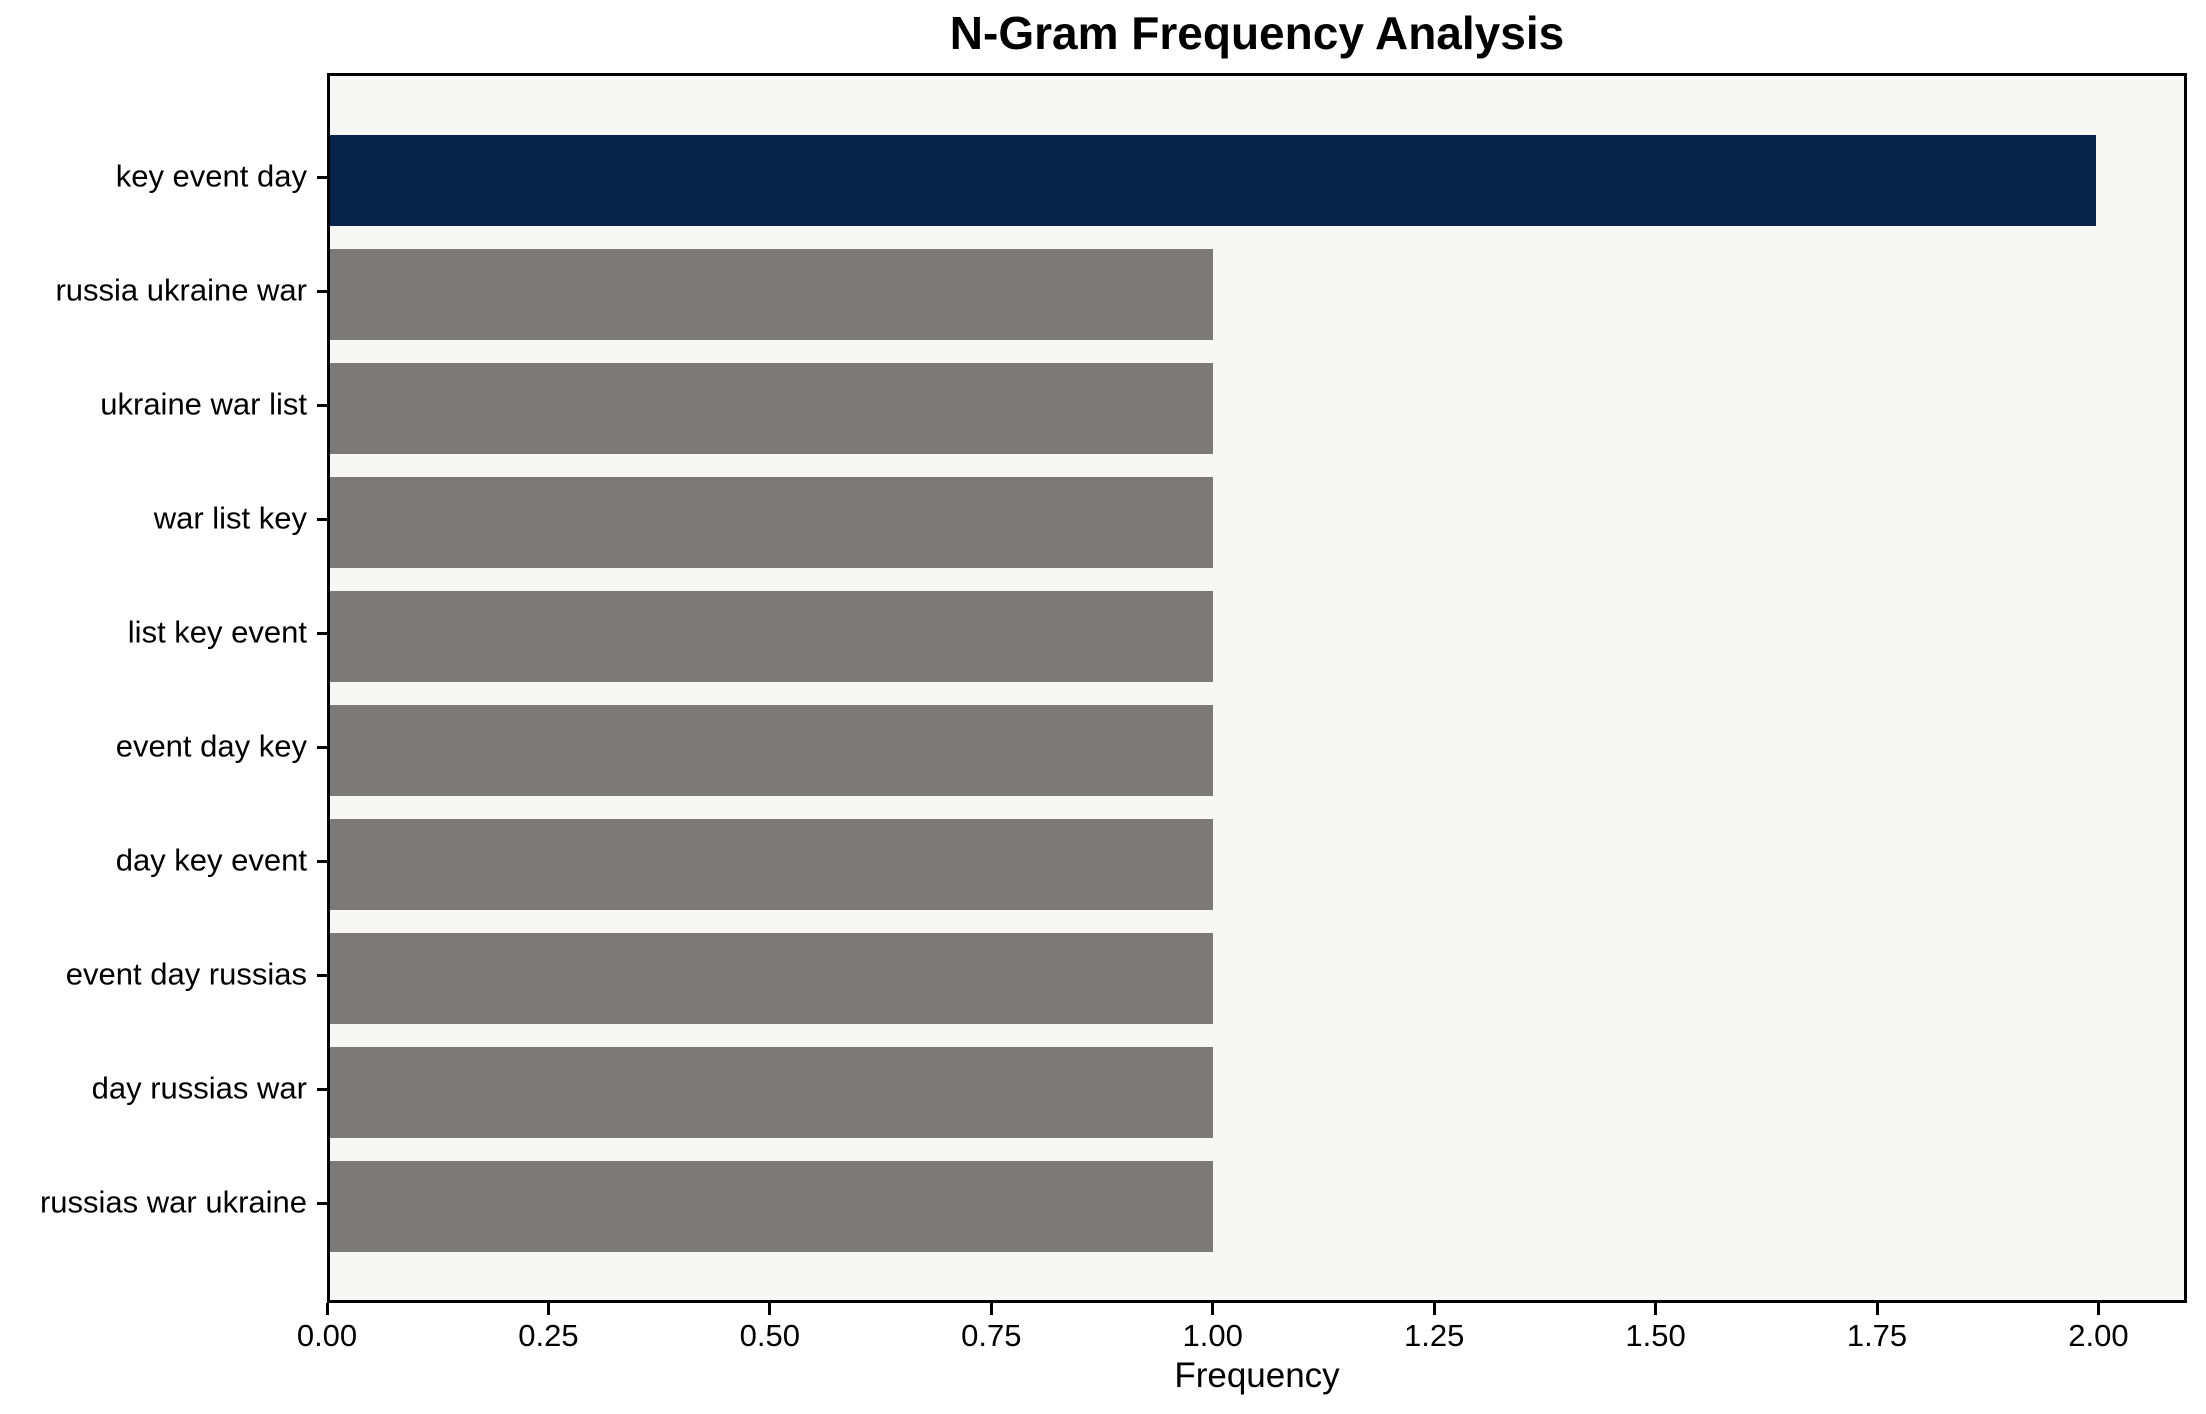 This screenshot has width=2206, height=1414. Describe the element at coordinates (199, 1088) in the screenshot. I see `y-tick-label: day russias war` at that location.